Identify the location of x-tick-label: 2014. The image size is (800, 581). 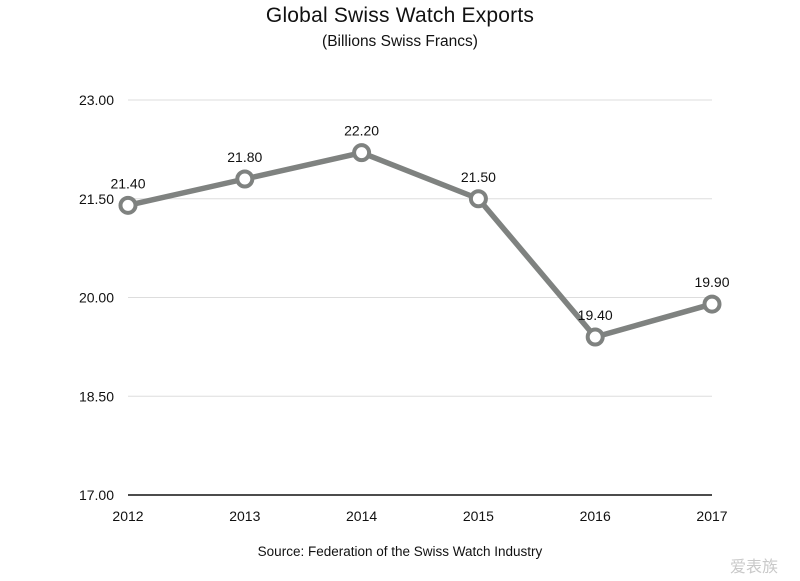
(361, 516).